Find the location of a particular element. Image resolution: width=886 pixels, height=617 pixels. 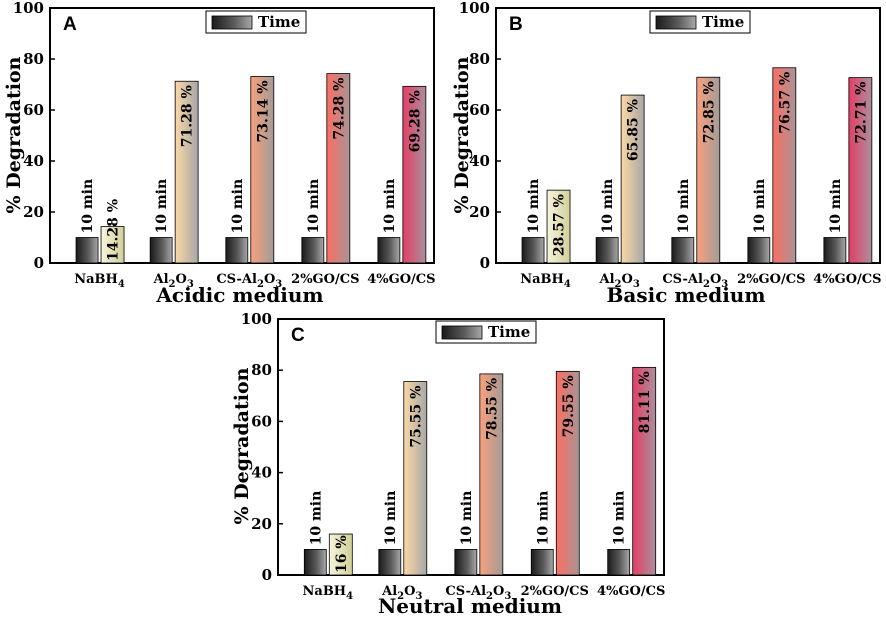

degradation-bar-label: 65.85 % is located at coordinates (634, 130).